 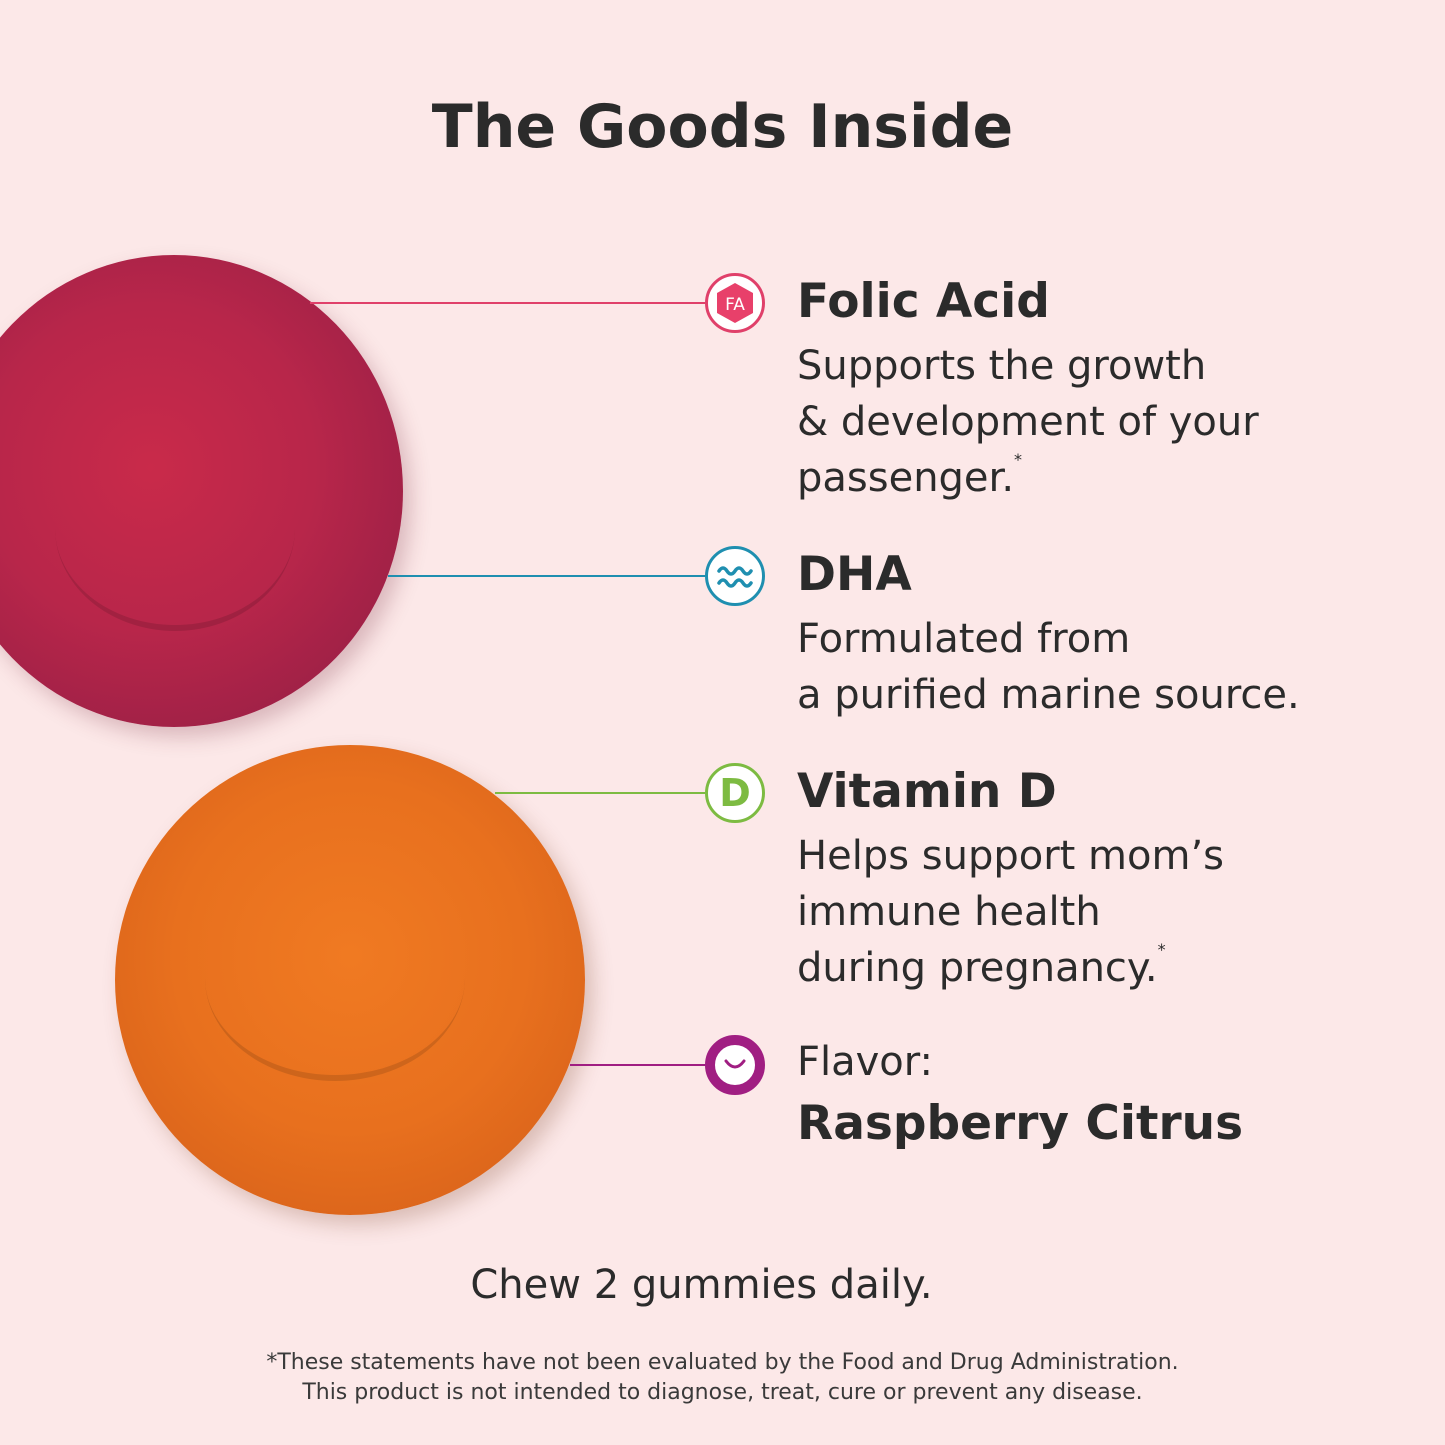 I want to click on flavor-name: Raspberry Citrus, so click(x=1020, y=1123).